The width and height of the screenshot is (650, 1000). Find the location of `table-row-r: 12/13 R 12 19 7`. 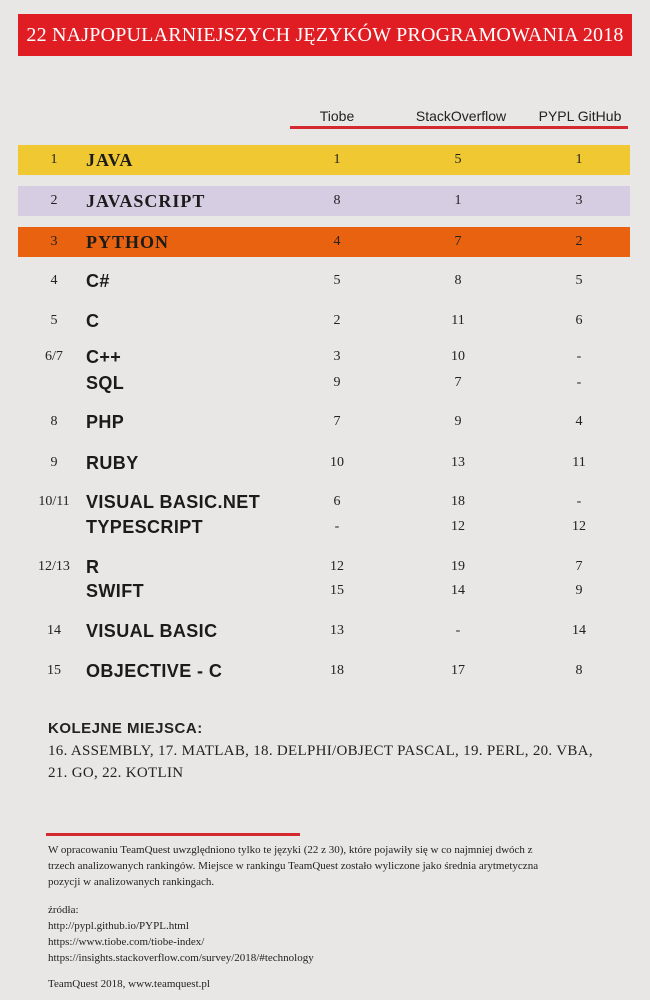

table-row-r: 12/13 R 12 19 7 is located at coordinates (324, 567).